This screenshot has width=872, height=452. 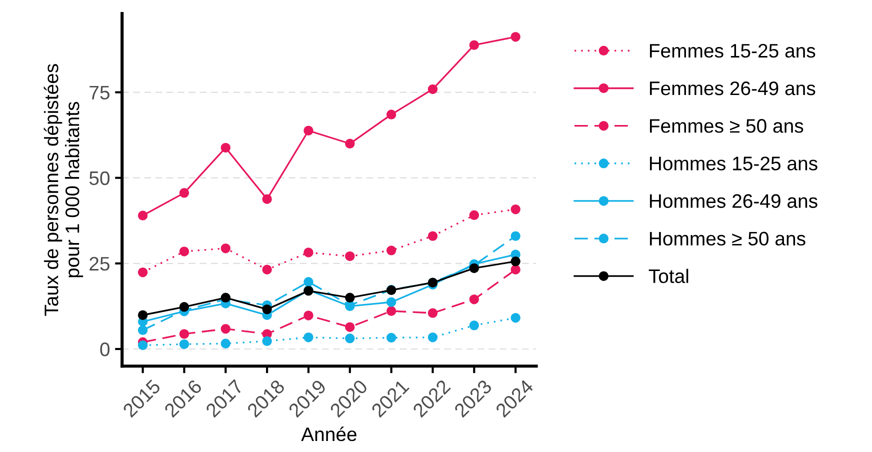 What do you see at coordinates (99, 178) in the screenshot?
I see `y-tick-label: 50` at bounding box center [99, 178].